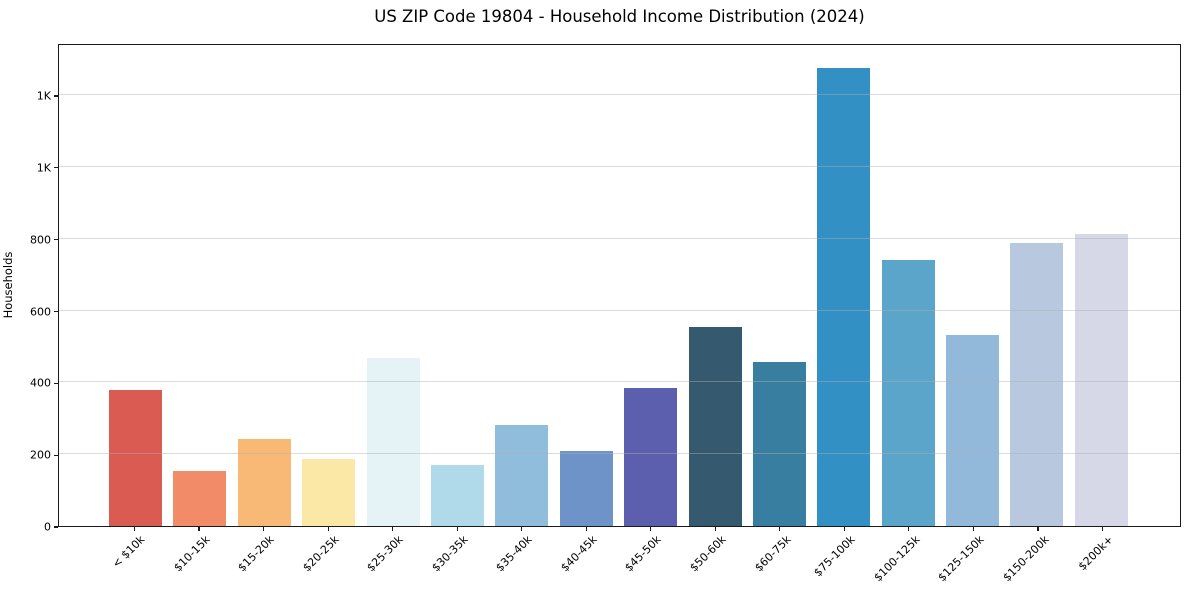 The image size is (1189, 590). Describe the element at coordinates (40, 312) in the screenshot. I see `y-tick-label-600: 600` at that location.